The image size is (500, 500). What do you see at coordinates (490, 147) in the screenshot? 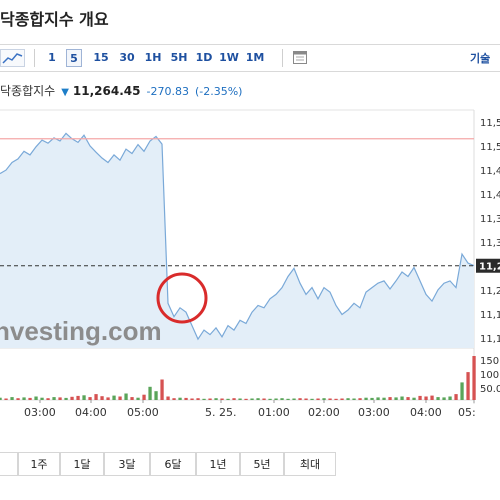
I see `y-tick-label: 11,5` at bounding box center [490, 147].